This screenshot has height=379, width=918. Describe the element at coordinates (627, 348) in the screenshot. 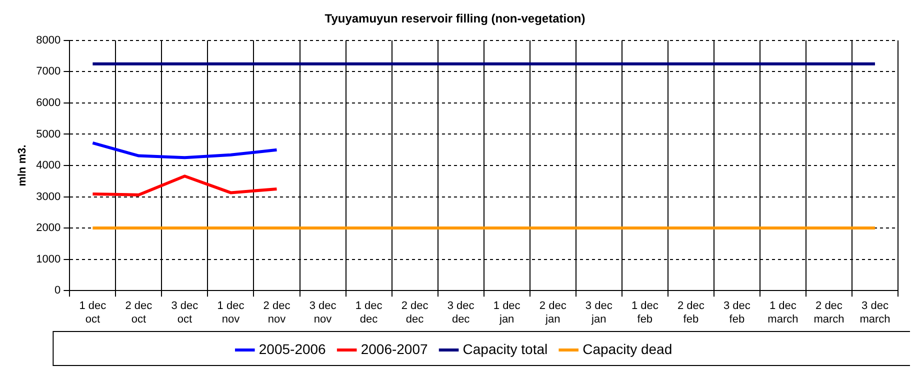

I see `legend-label: Capacity dead` at that location.